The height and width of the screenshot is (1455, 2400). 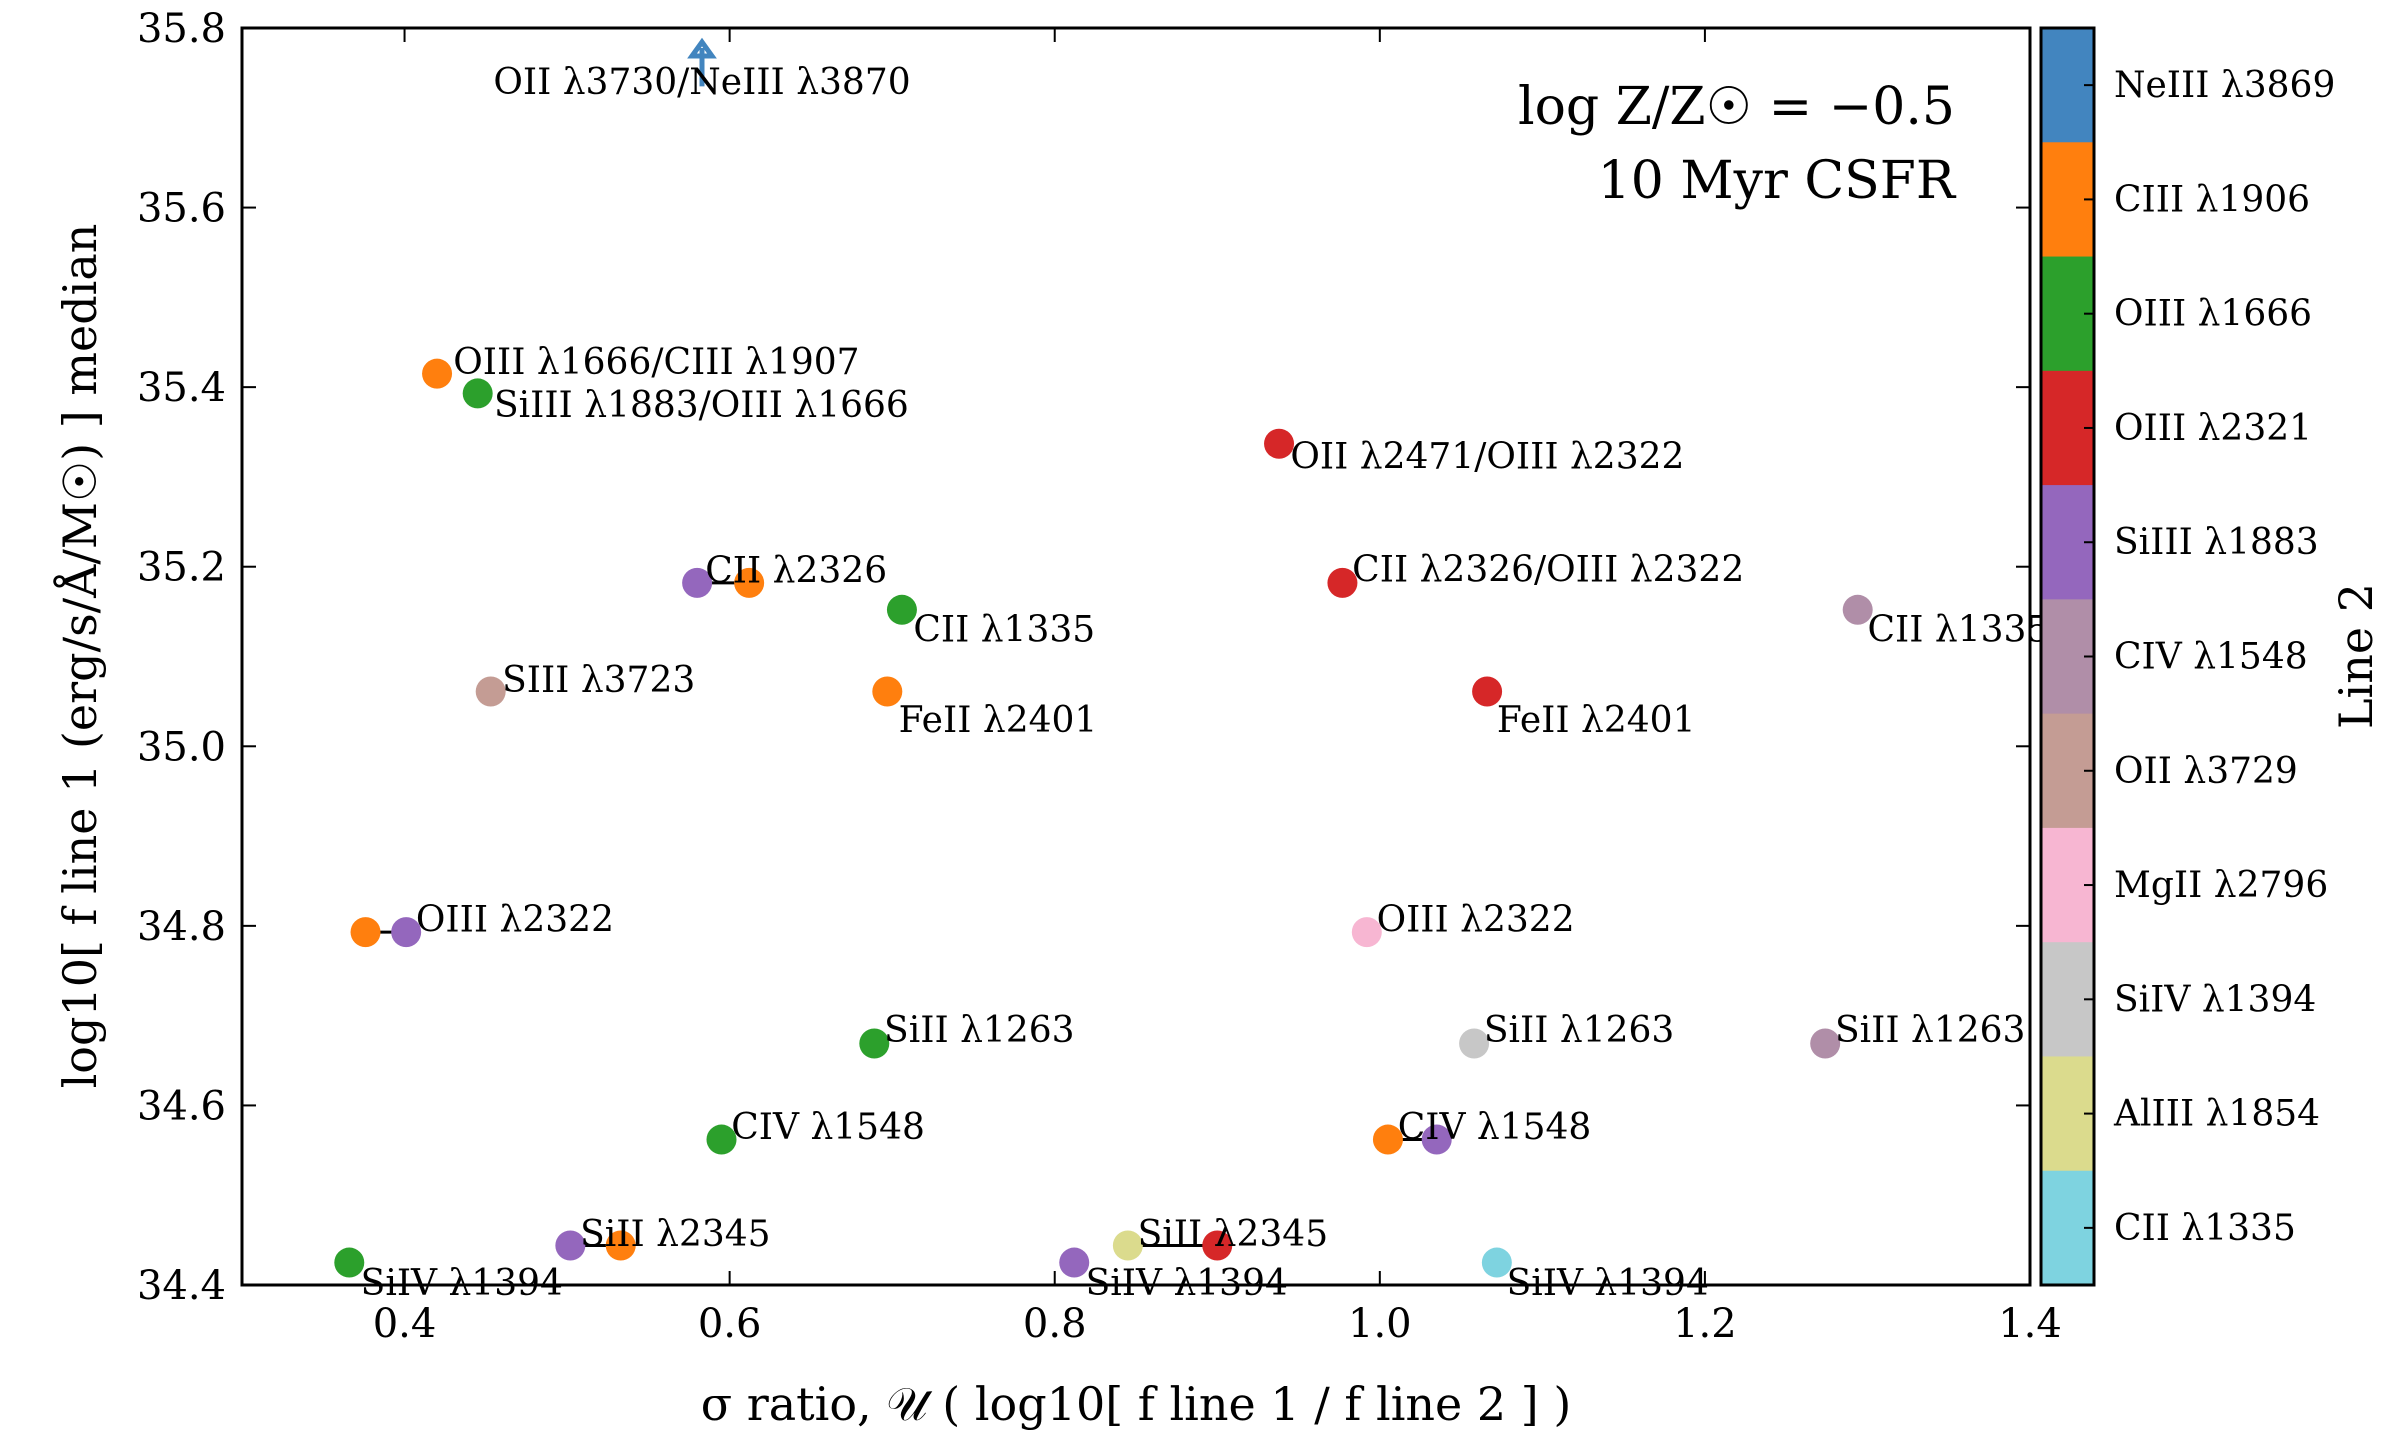 What do you see at coordinates (2212, 199) in the screenshot?
I see `colorbar-label: CIII λ1906` at bounding box center [2212, 199].